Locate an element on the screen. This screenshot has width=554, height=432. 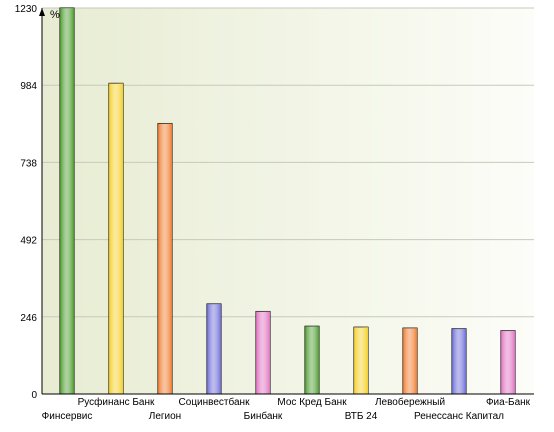
x-tick-label: Мос Кред Банк is located at coordinates (312, 402).